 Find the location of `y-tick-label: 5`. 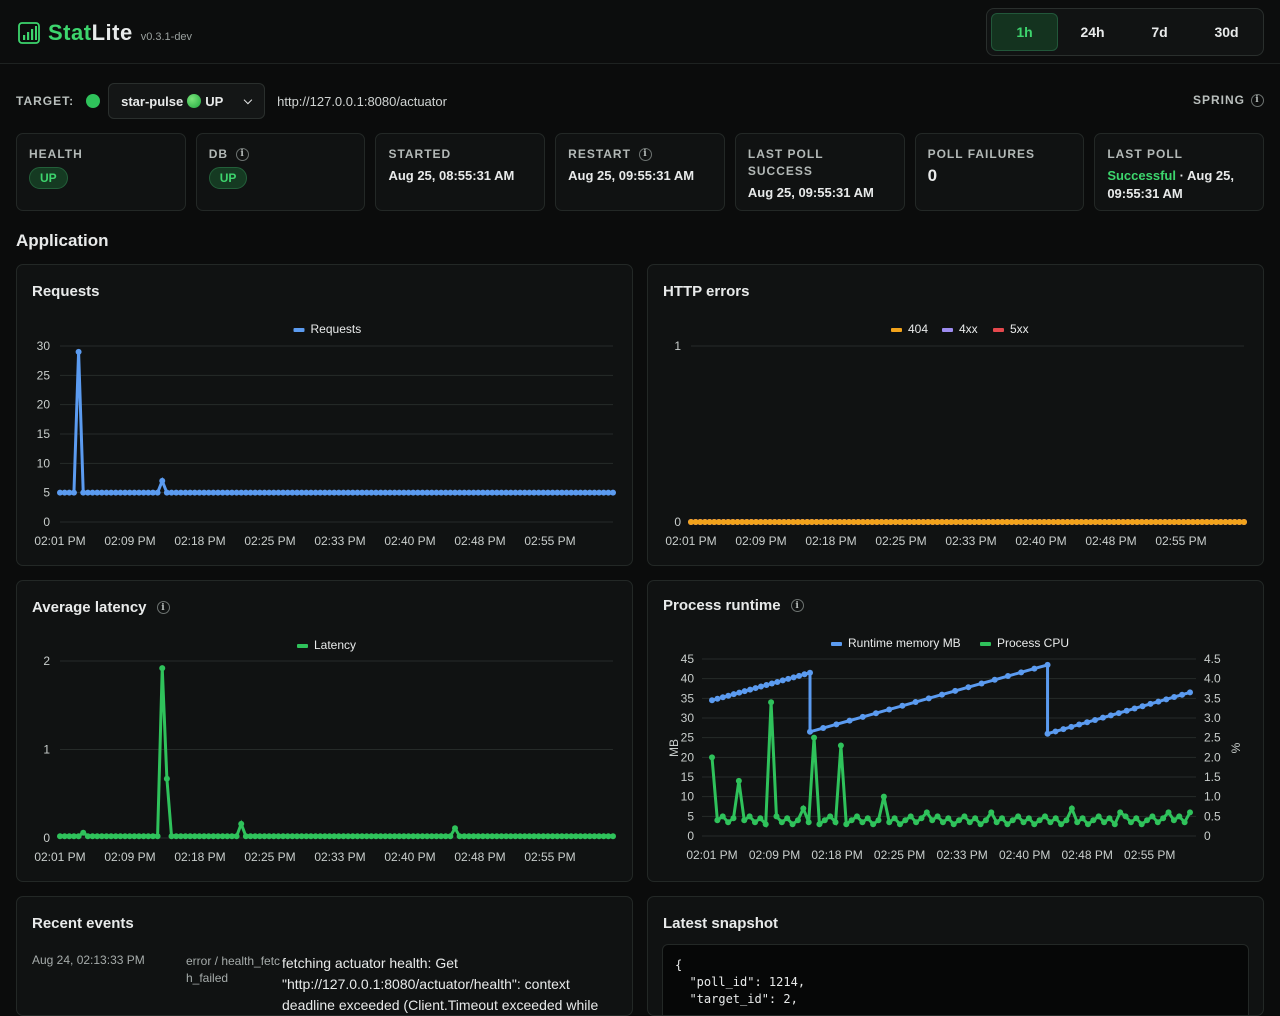

y-tick-label: 5 is located at coordinates (46, 493).